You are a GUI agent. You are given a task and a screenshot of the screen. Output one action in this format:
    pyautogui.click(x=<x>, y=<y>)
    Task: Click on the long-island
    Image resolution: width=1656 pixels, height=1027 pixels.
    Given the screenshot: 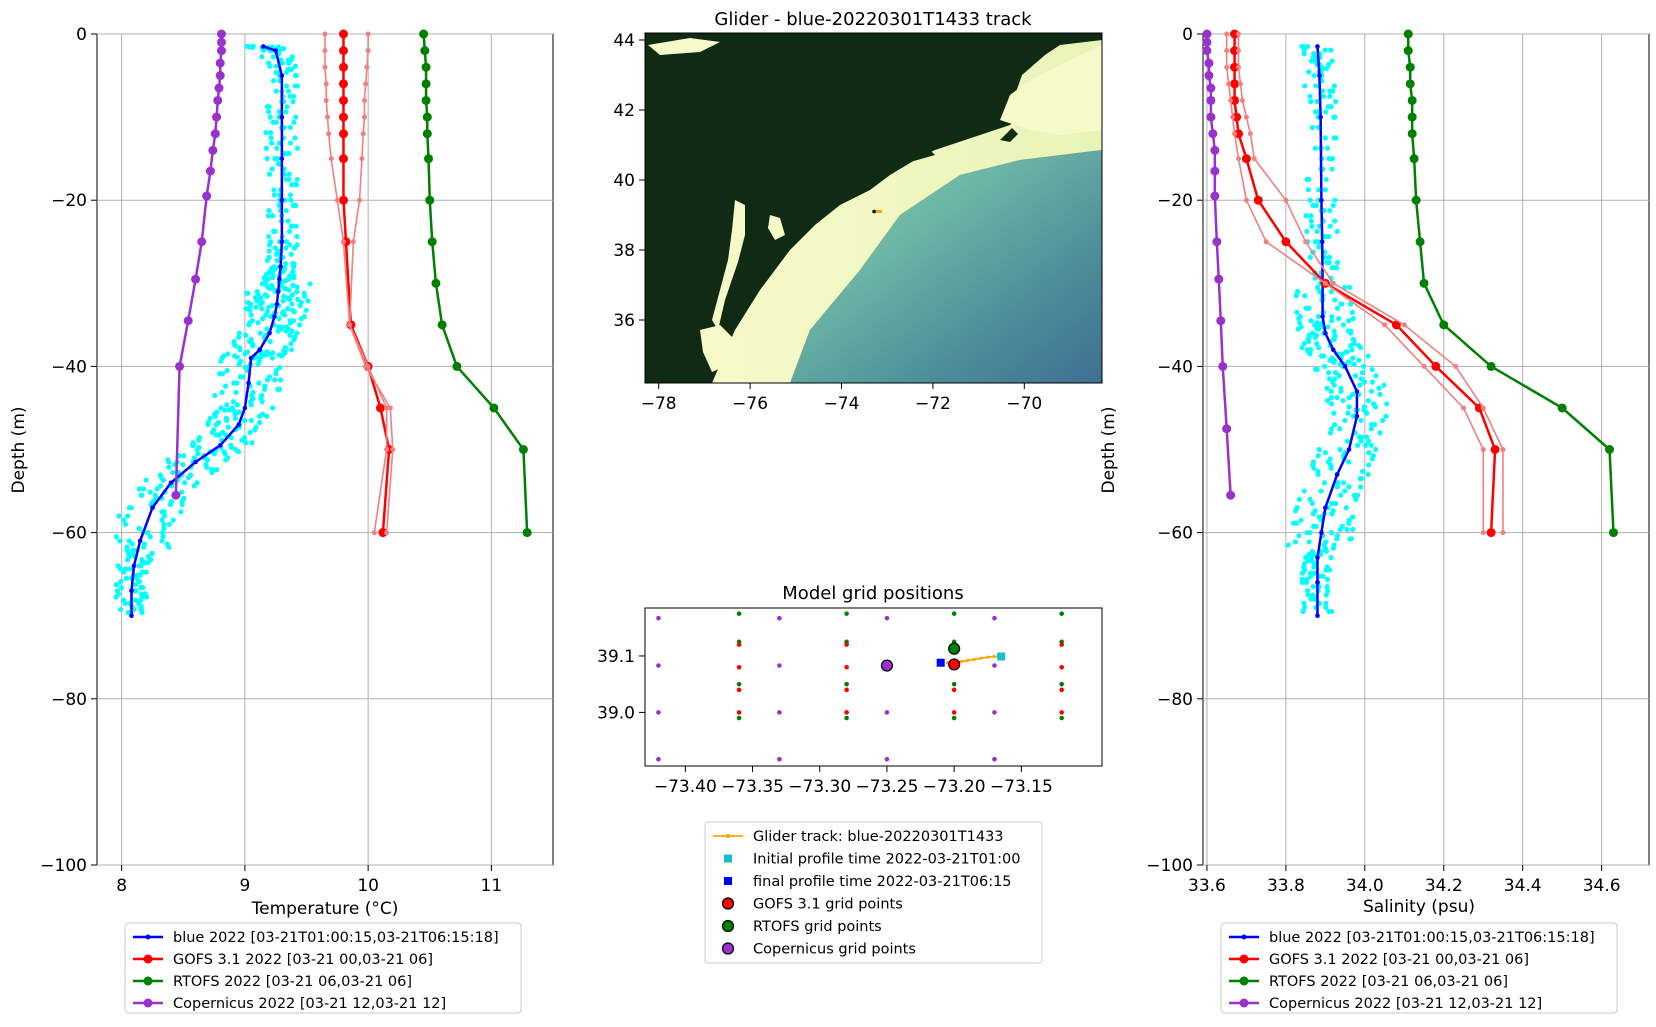 What is the action you would take?
    pyautogui.click(x=902, y=161)
    